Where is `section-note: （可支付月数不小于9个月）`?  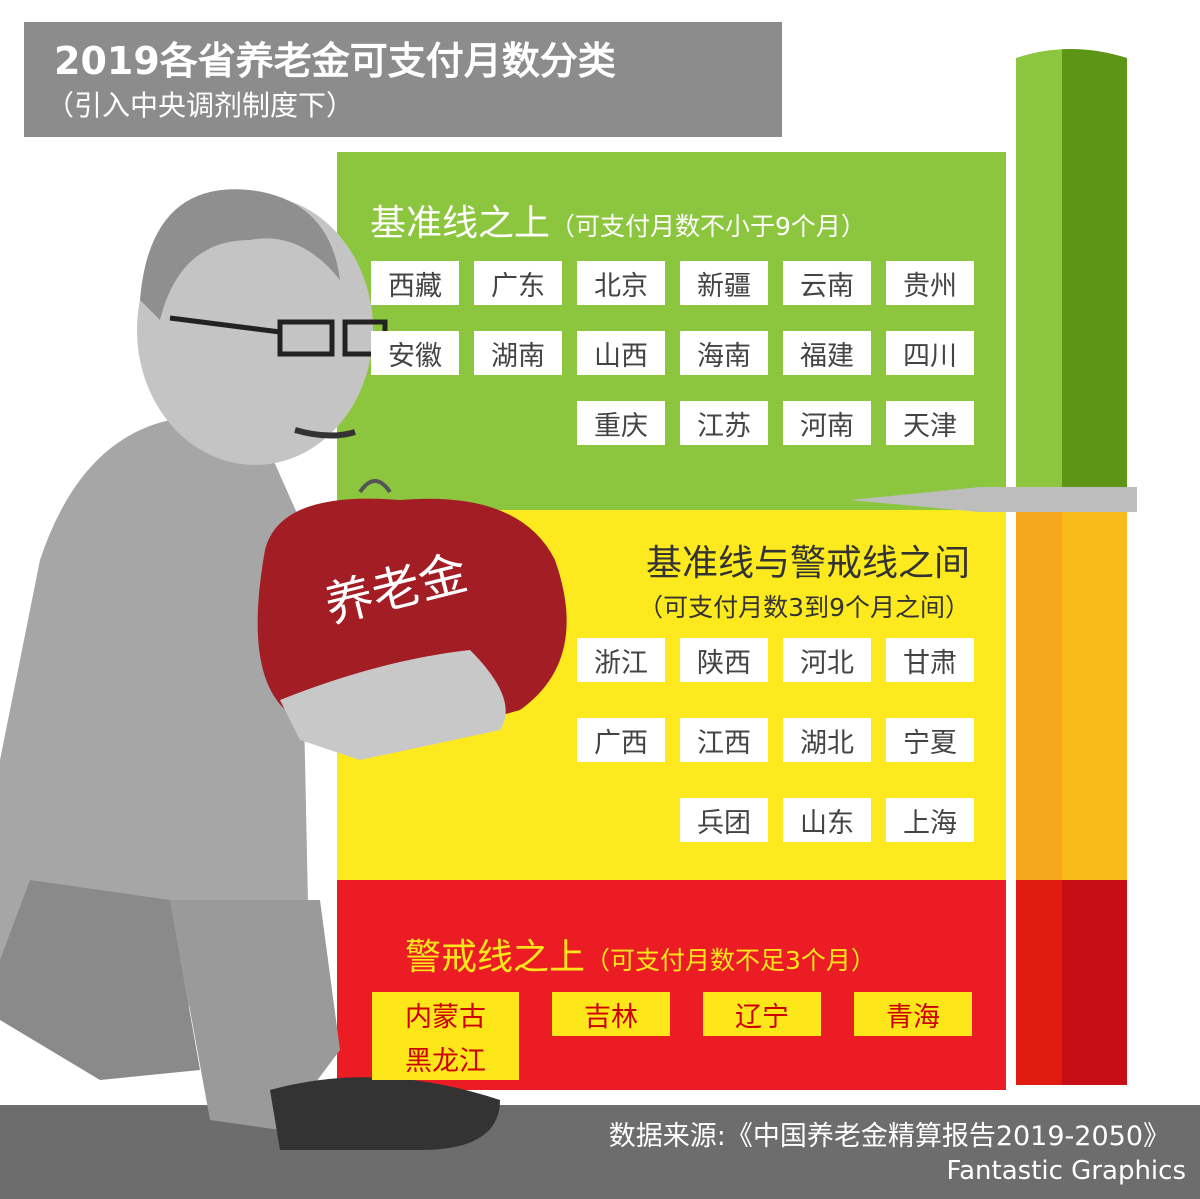 section-note: （可支付月数不小于9个月） is located at coordinates (708, 226).